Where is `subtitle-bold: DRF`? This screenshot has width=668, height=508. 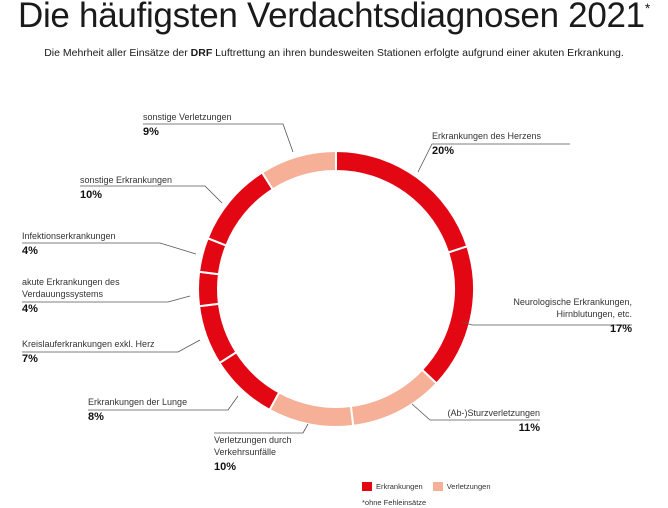
subtitle-bold: DRF is located at coordinates (201, 53).